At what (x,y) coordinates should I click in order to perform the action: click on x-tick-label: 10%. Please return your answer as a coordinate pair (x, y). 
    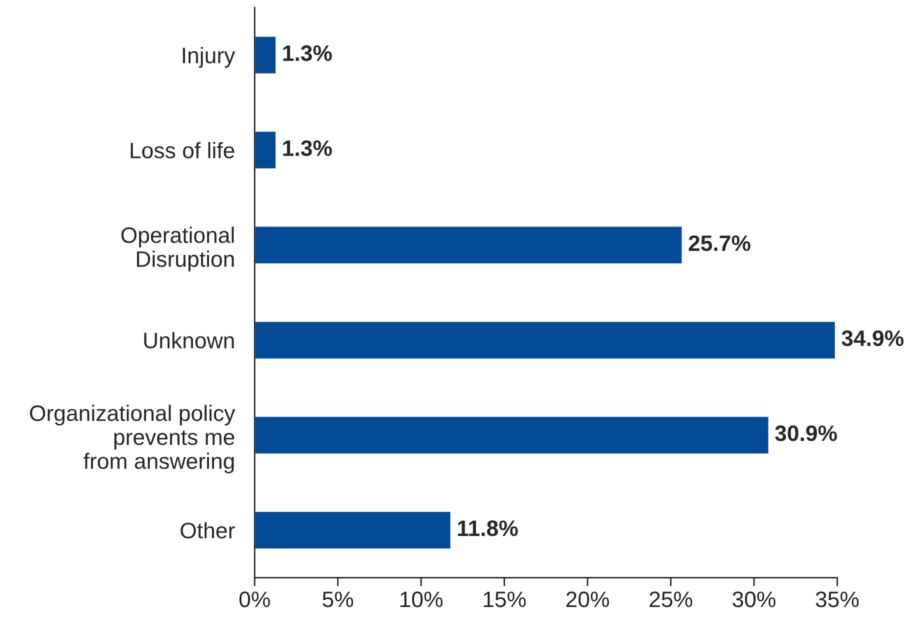
    Looking at the image, I should click on (421, 599).